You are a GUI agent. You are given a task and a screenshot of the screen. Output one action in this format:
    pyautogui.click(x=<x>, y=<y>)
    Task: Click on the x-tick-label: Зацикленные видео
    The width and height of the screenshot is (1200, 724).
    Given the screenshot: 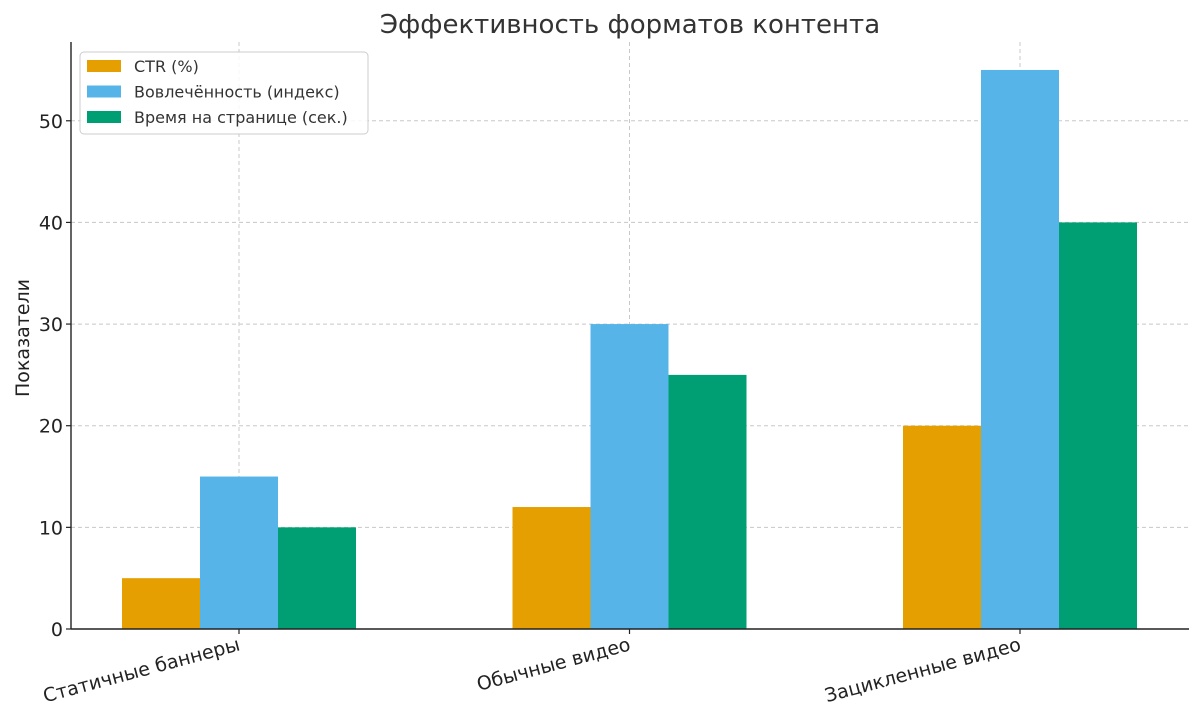 What is the action you would take?
    pyautogui.click(x=922, y=671)
    